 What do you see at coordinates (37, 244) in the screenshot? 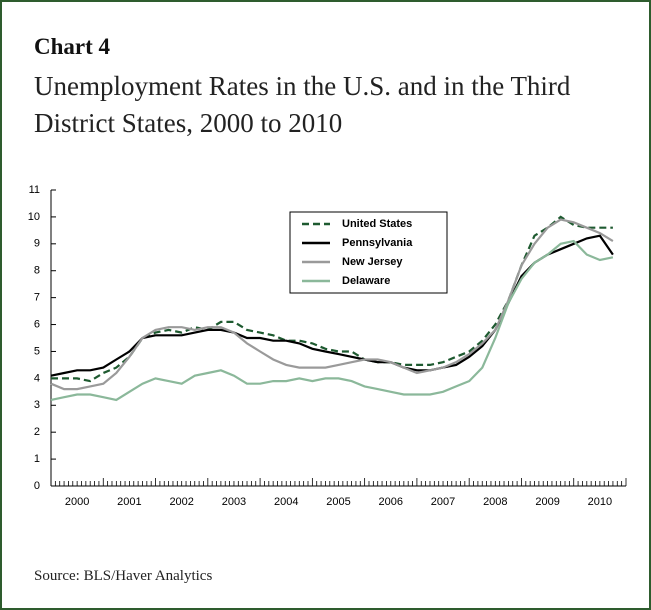
I see `y-tick-label: 9` at bounding box center [37, 244].